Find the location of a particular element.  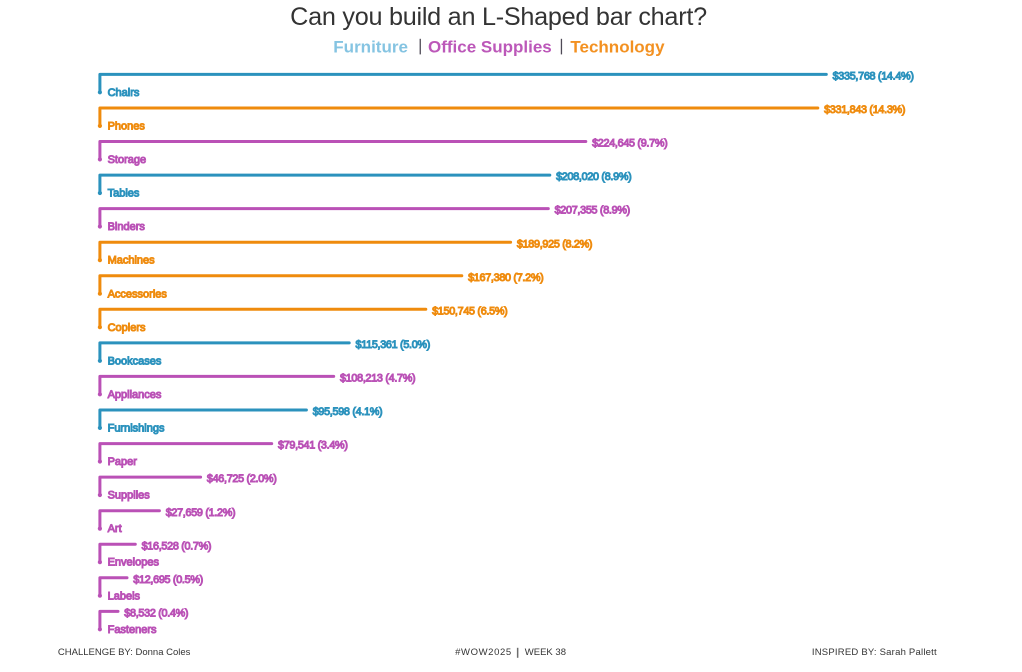

svg-text: Furniture is located at coordinates (370, 47).